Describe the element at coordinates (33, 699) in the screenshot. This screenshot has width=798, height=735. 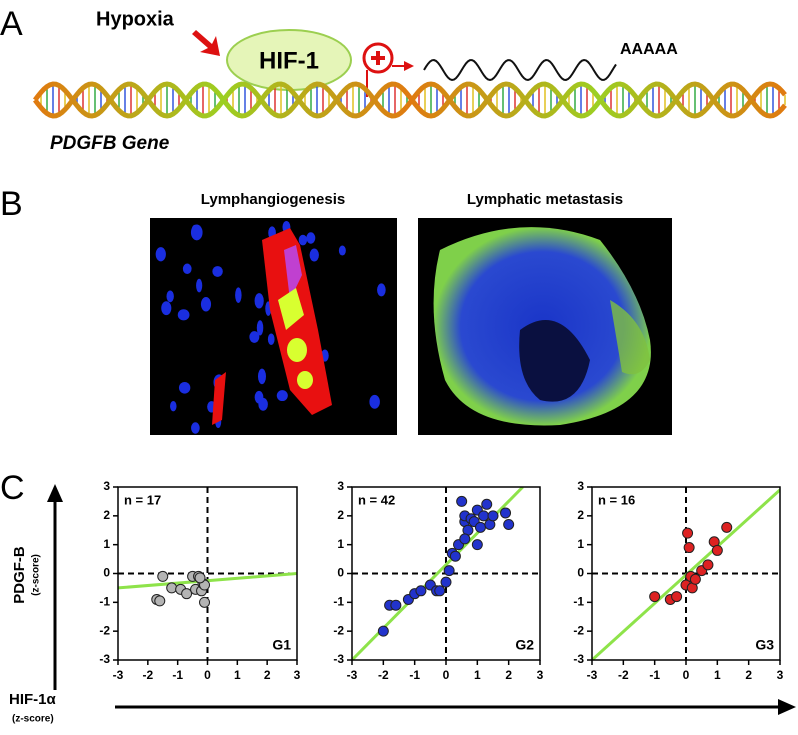
I see `x-axis-label: HIF-1α` at that location.